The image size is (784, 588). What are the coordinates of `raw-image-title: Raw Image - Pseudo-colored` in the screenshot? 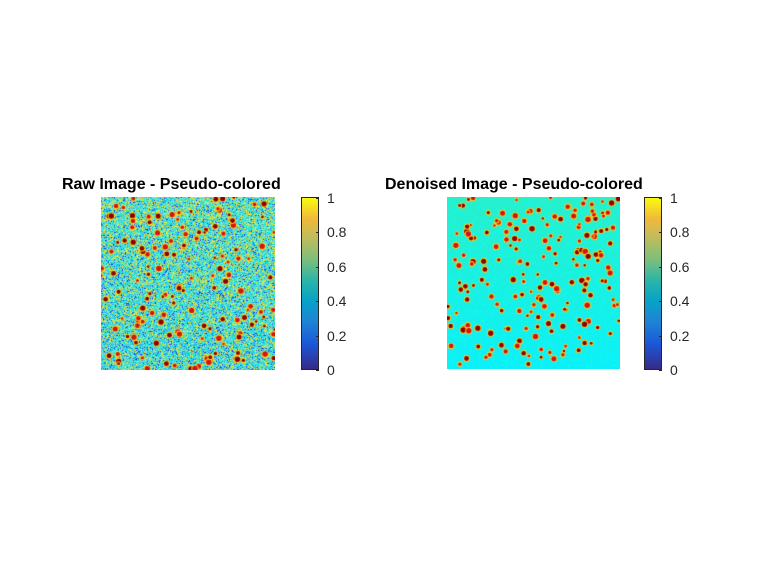 It's located at (171, 184).